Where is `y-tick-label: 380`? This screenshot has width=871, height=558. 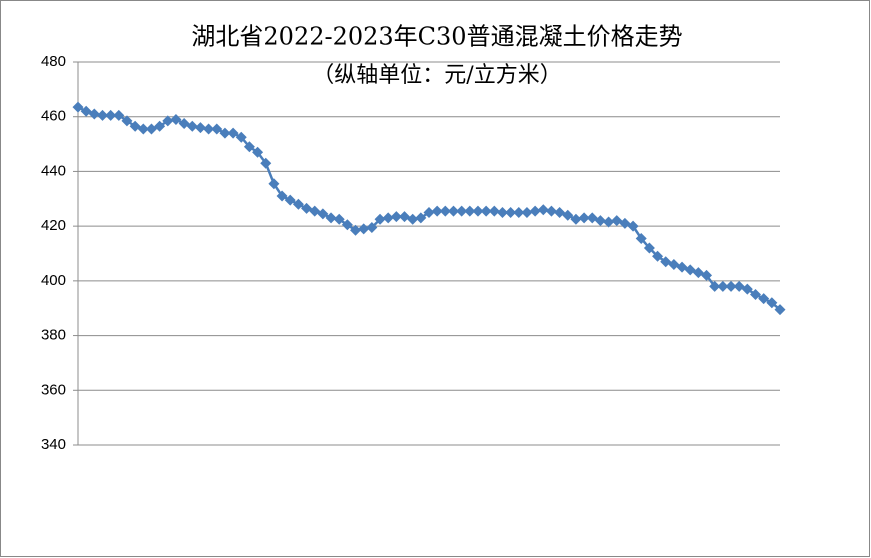 y-tick-label: 380 is located at coordinates (53, 335).